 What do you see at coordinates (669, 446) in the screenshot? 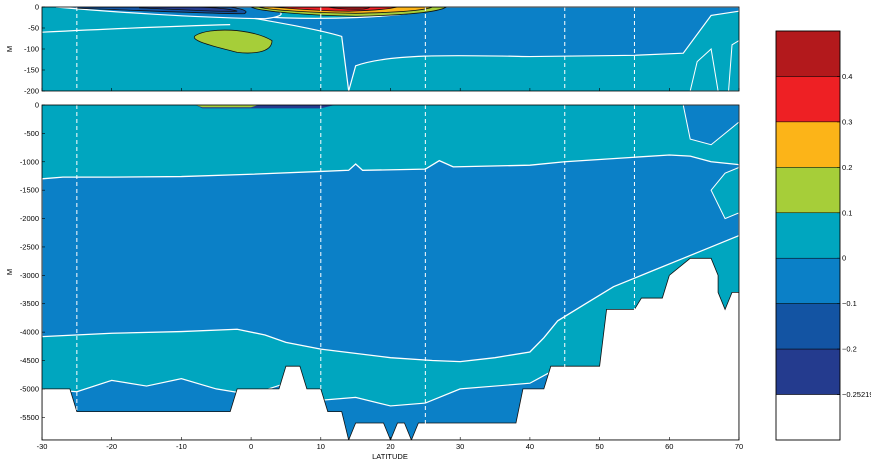
I see `x-tick-label: 60` at bounding box center [669, 446].